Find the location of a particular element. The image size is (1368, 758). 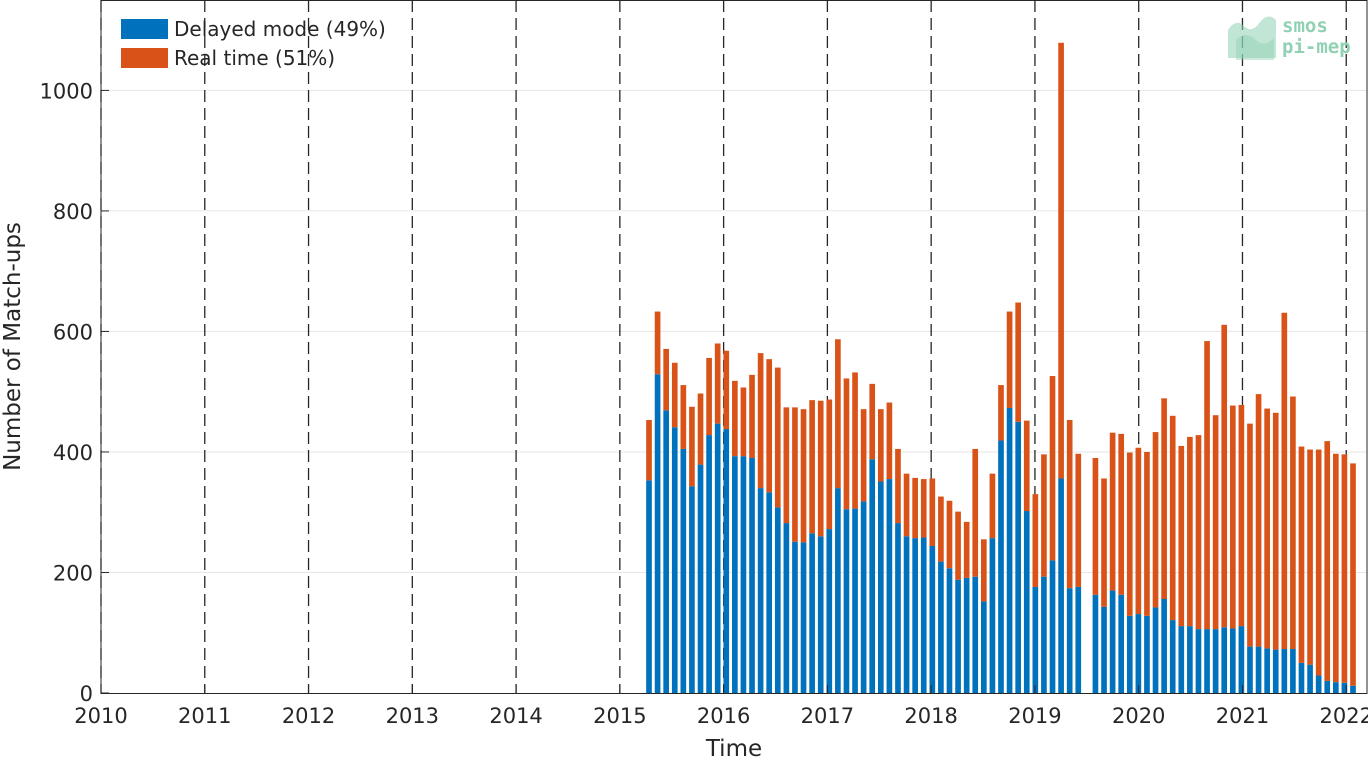

x-tick-label: 2018 is located at coordinates (930, 716).